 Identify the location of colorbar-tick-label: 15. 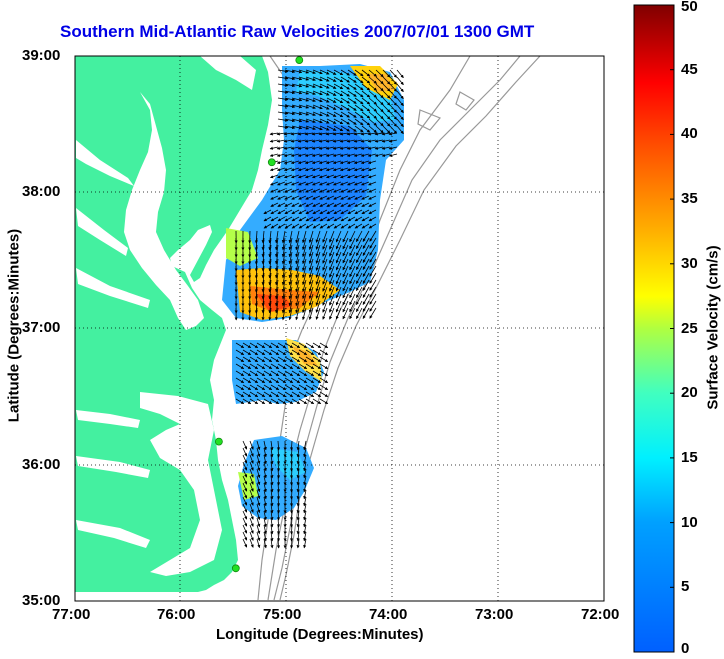
(689, 457).